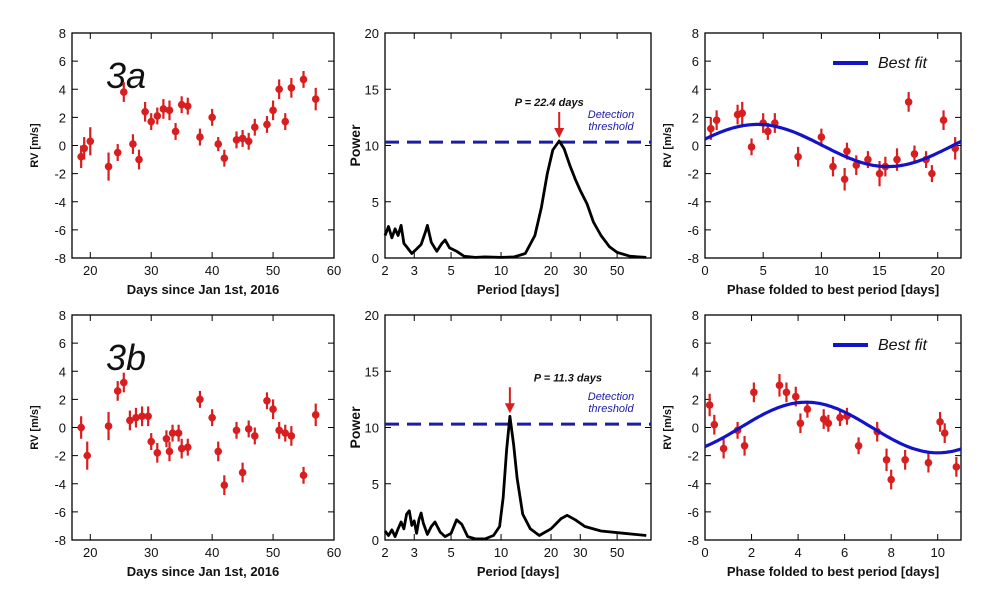  I want to click on legend-label: Best fit, so click(902, 63).